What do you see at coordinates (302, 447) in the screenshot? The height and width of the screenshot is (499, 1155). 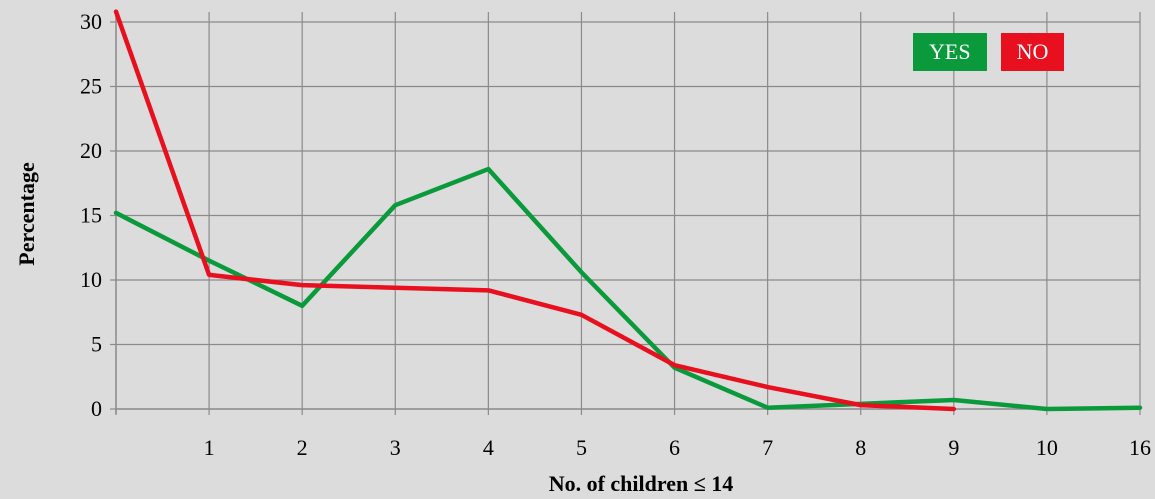 I see `x-tick-label: 2` at bounding box center [302, 447].